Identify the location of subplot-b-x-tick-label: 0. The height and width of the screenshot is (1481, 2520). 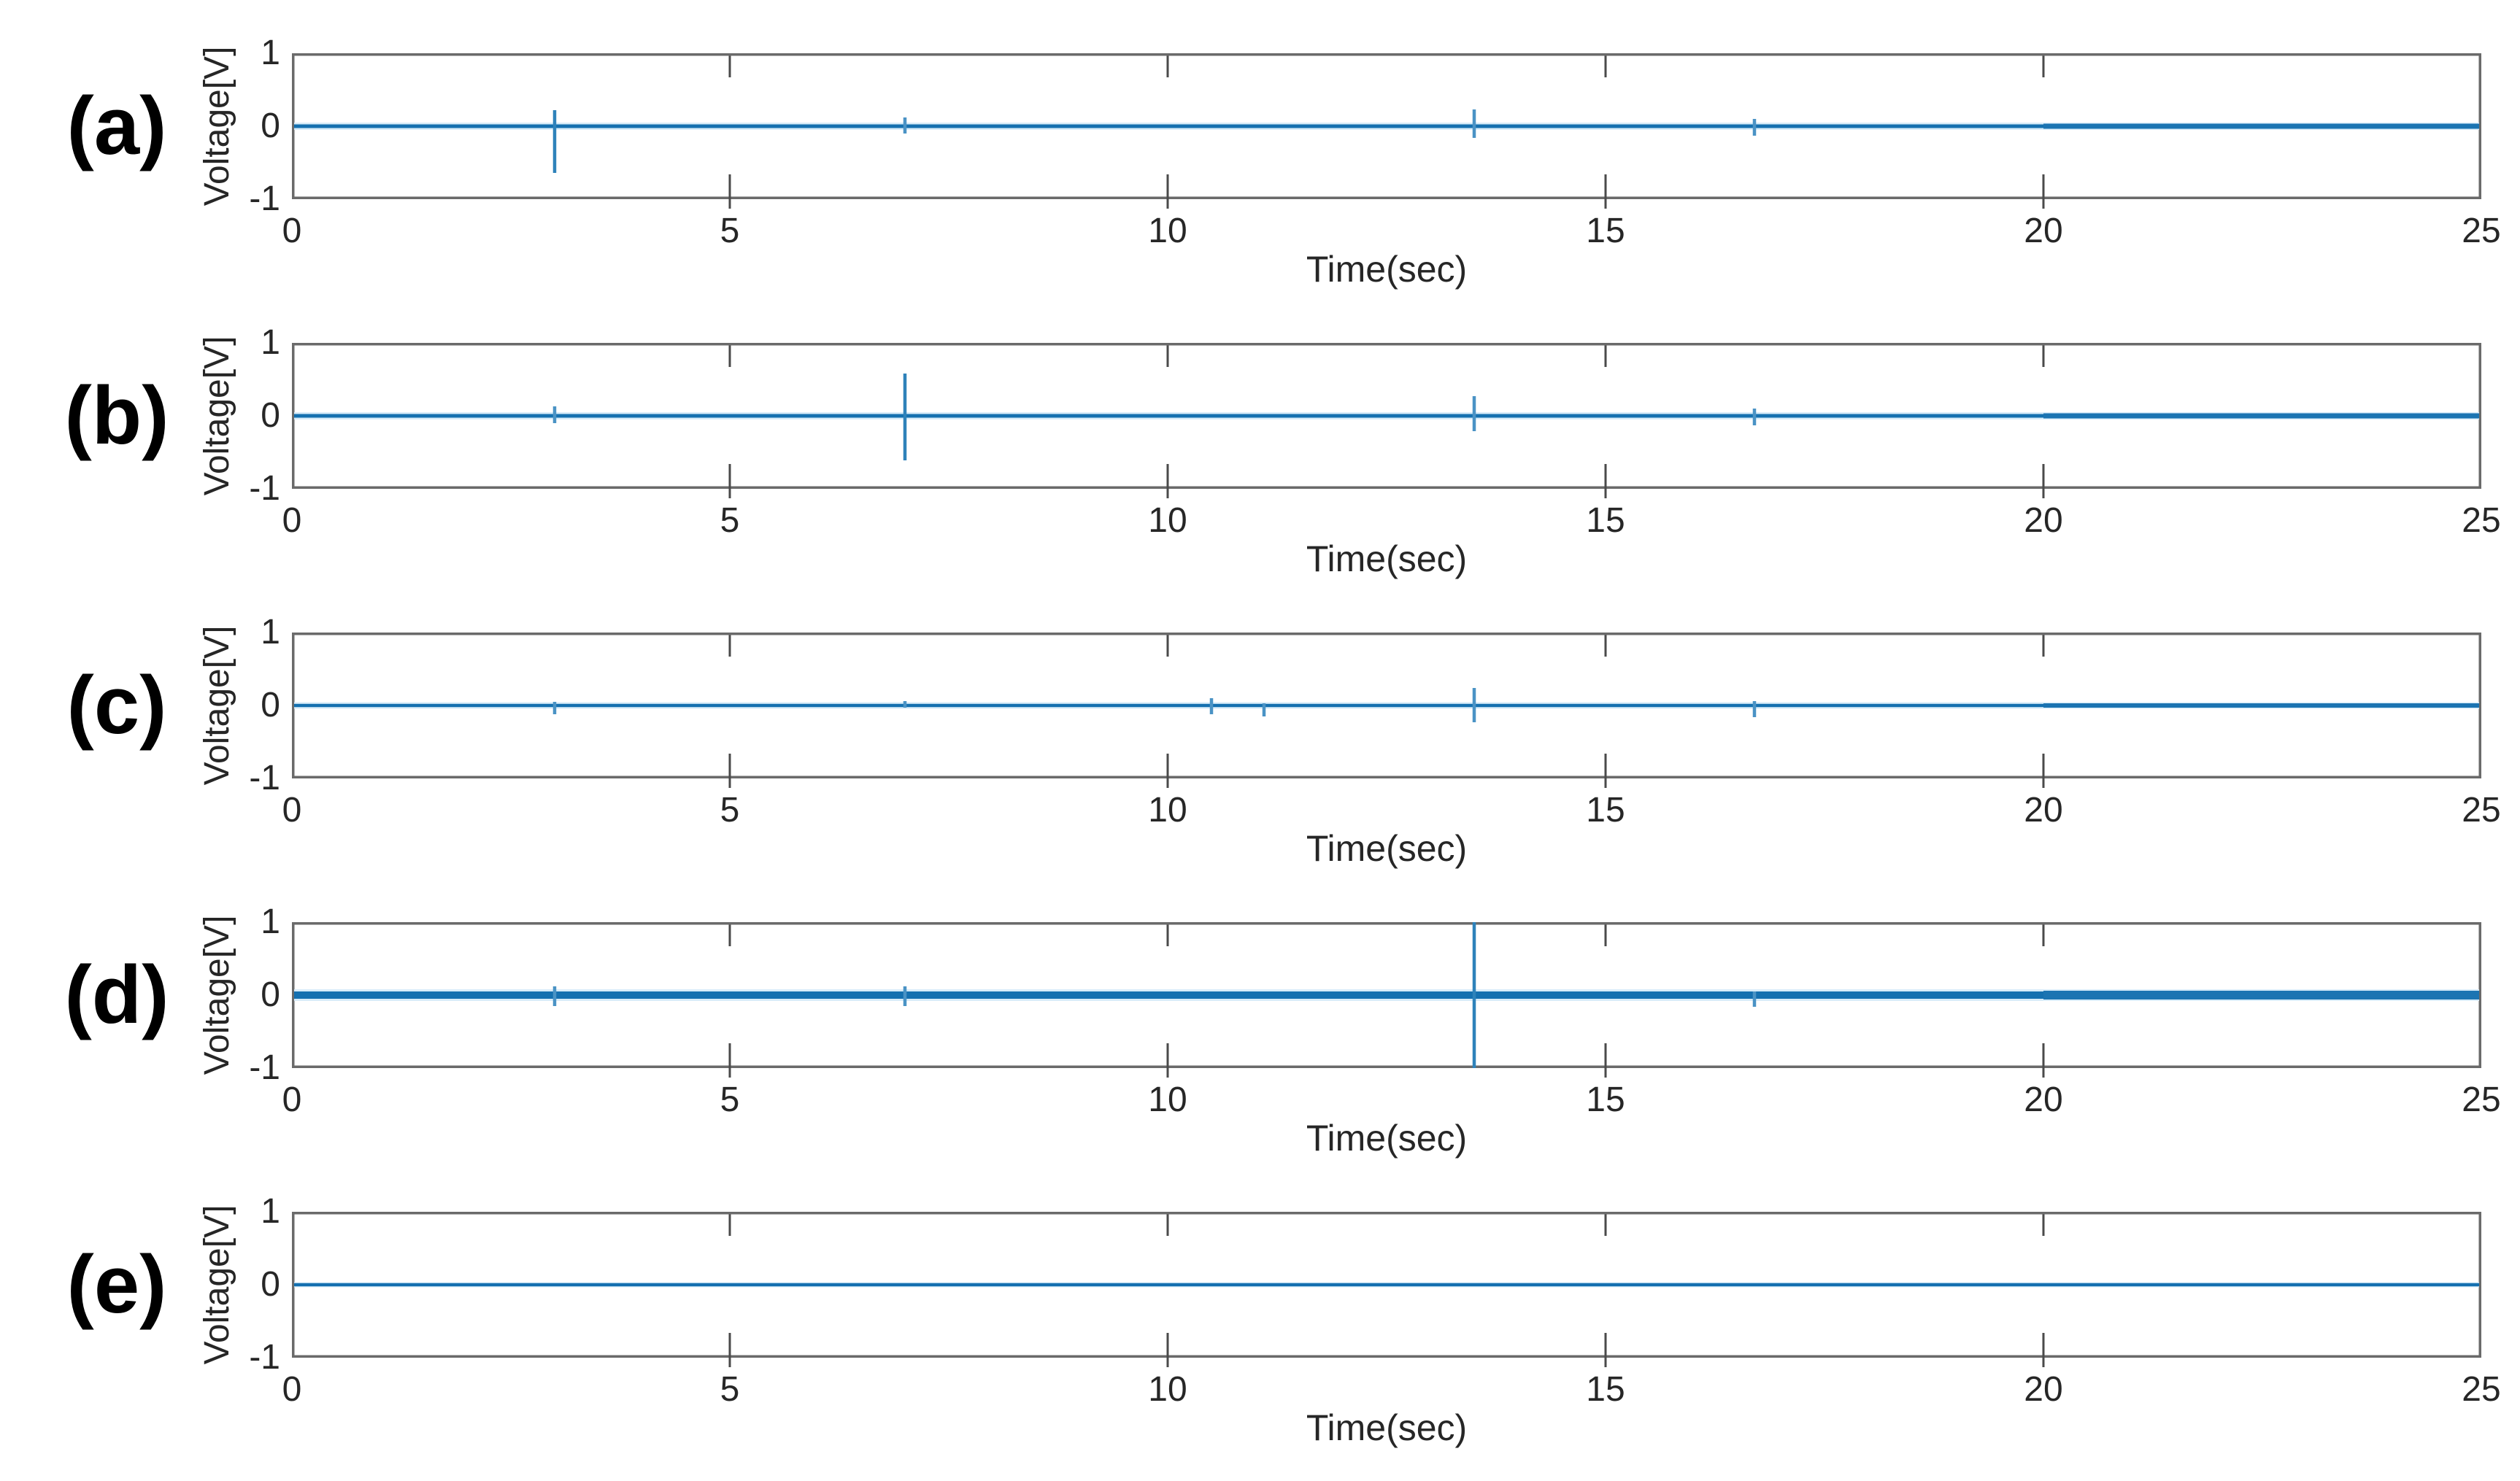
(292, 521).